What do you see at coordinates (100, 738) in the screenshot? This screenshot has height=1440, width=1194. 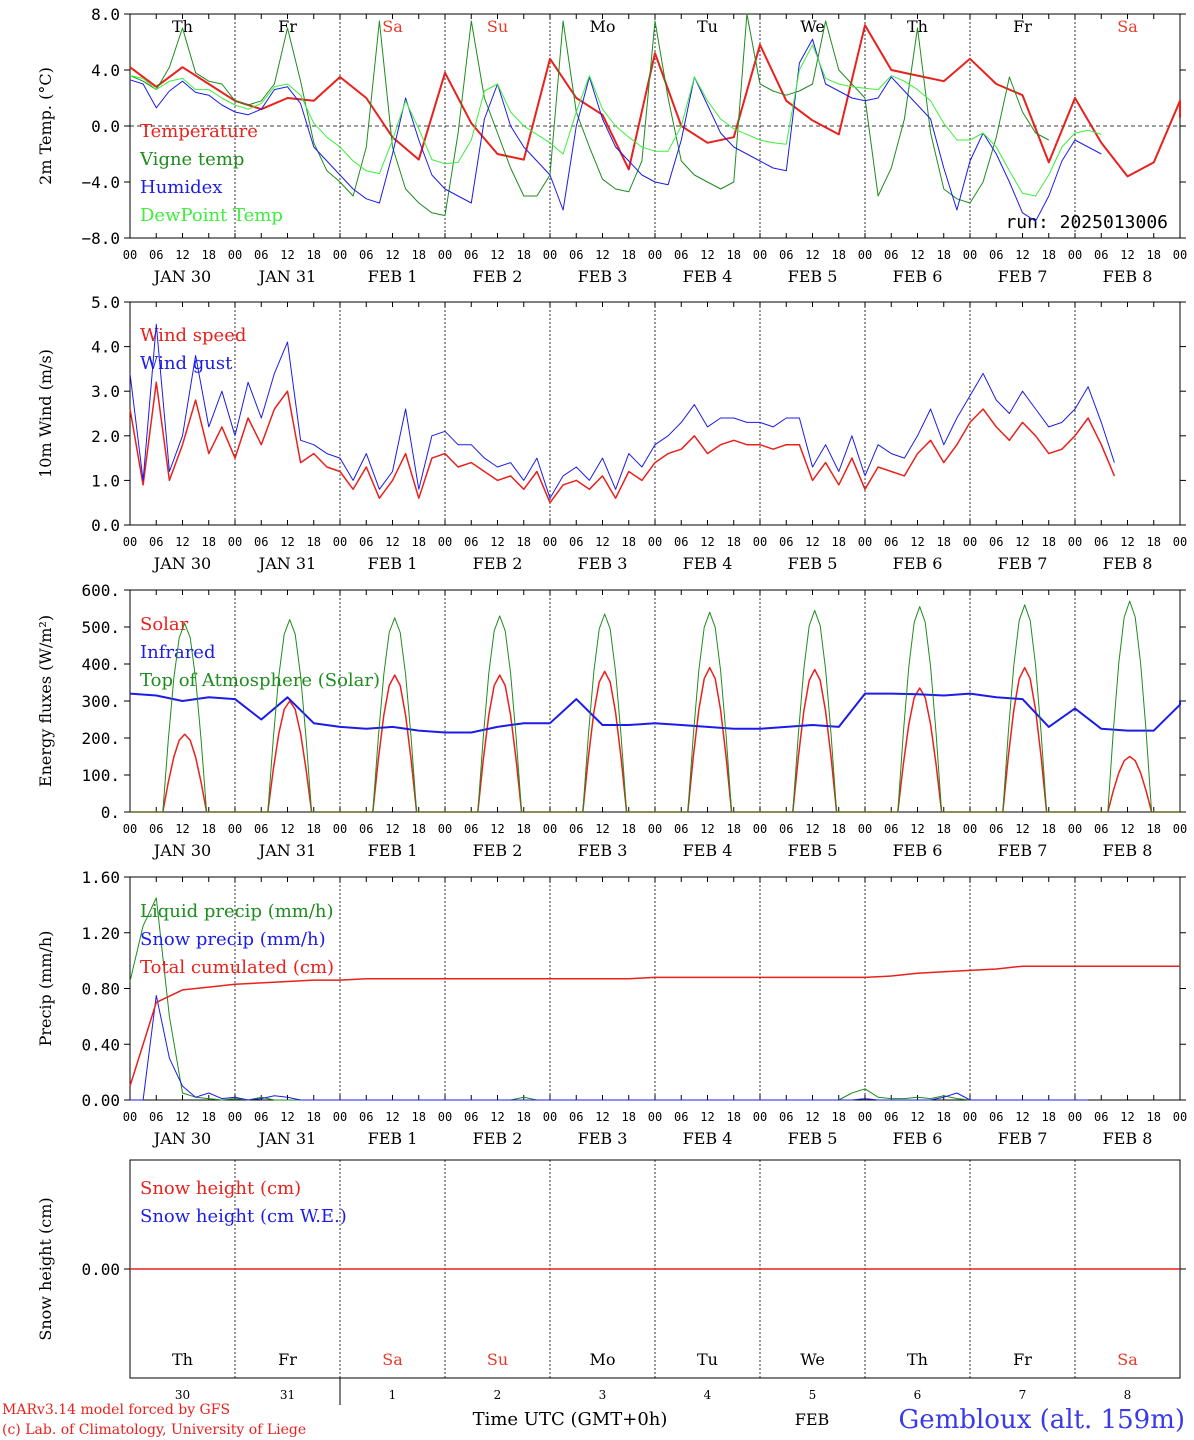 I see `y-tick-label: 200.` at bounding box center [100, 738].